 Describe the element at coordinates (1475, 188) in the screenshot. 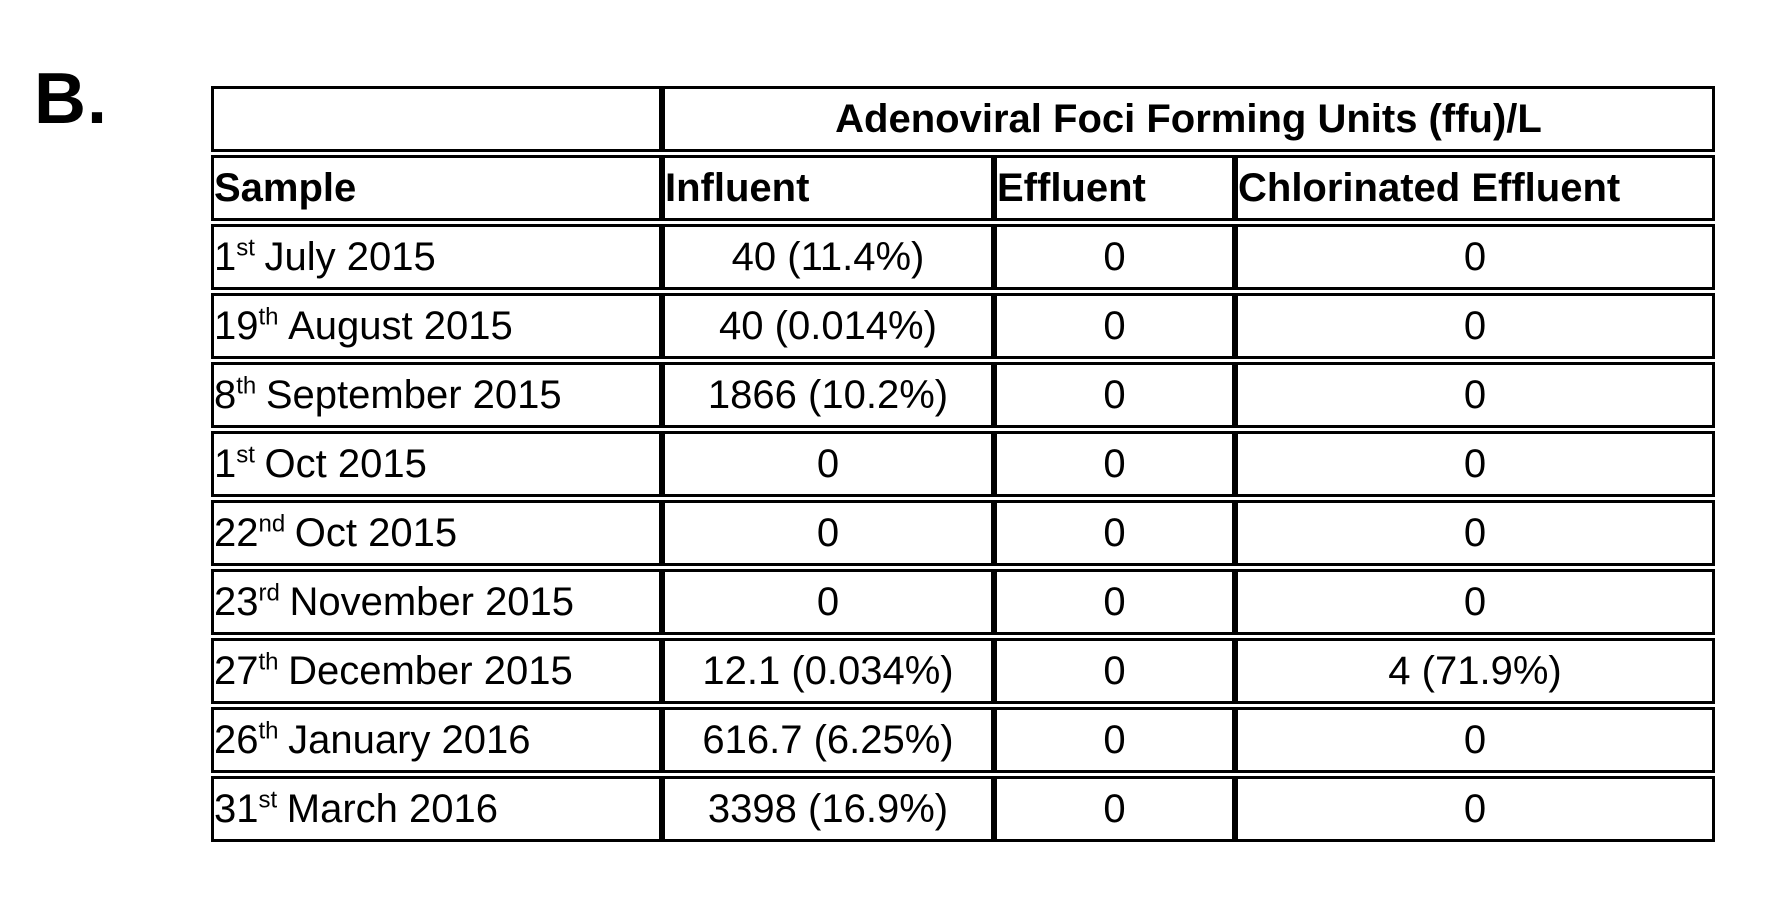

I see `column-header-chlorinated-effluent: Chlorinated Effluent` at that location.